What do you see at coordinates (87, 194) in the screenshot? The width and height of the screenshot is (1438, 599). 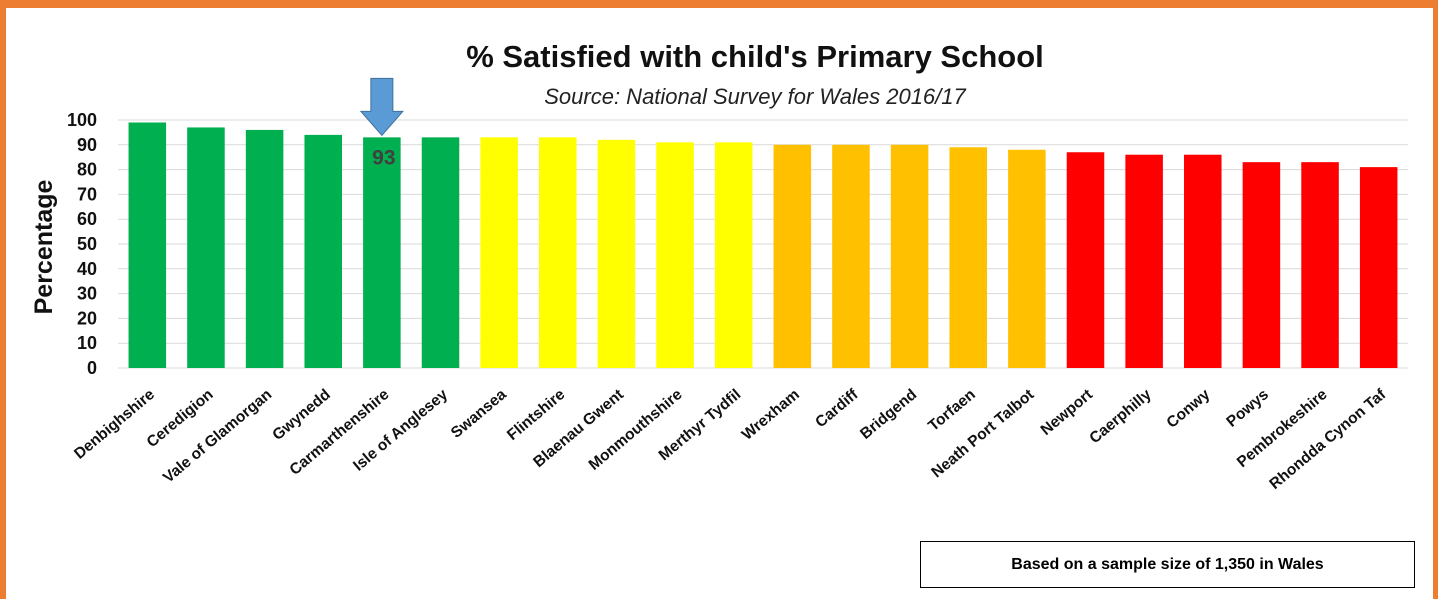 I see `y-tick-label: 70` at bounding box center [87, 194].